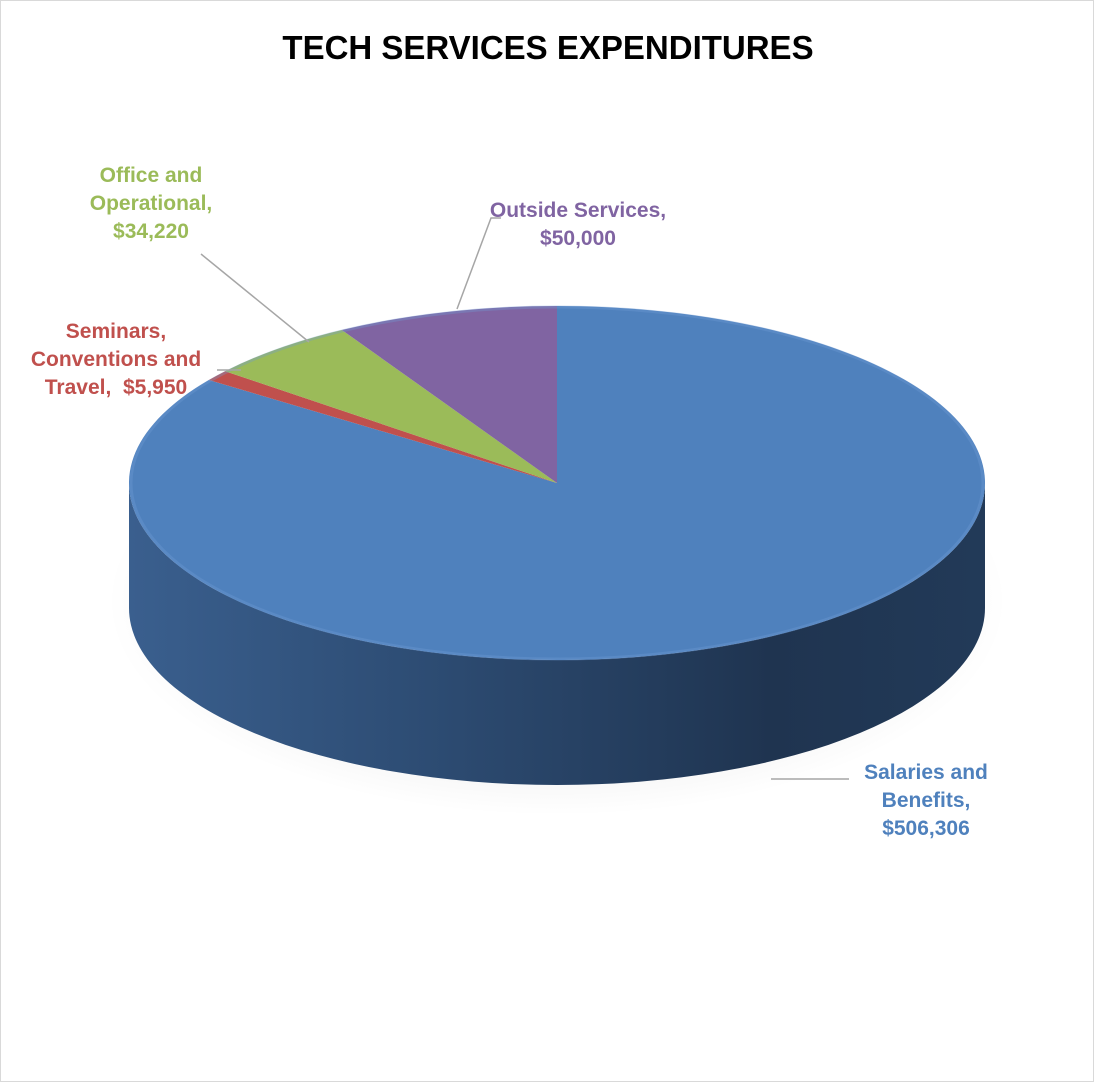  I want to click on label-line: Seminars,, so click(116, 331).